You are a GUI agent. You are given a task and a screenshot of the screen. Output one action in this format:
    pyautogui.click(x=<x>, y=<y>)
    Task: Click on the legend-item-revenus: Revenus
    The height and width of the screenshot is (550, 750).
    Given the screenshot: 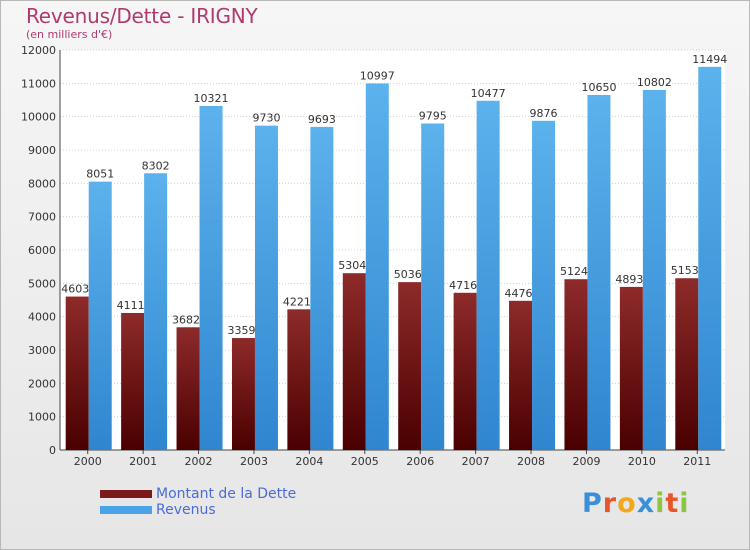 What is the action you would take?
    pyautogui.click(x=198, y=510)
    